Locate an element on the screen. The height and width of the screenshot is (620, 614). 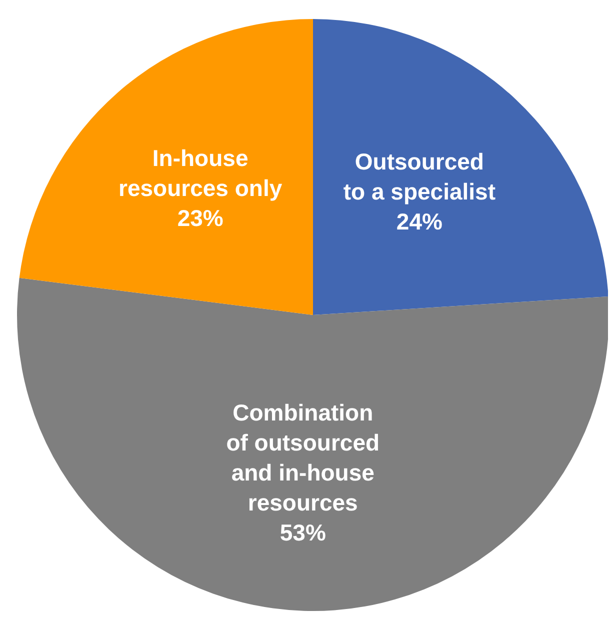
slice-label: Outsourced to a specialist is located at coordinates (419, 176).